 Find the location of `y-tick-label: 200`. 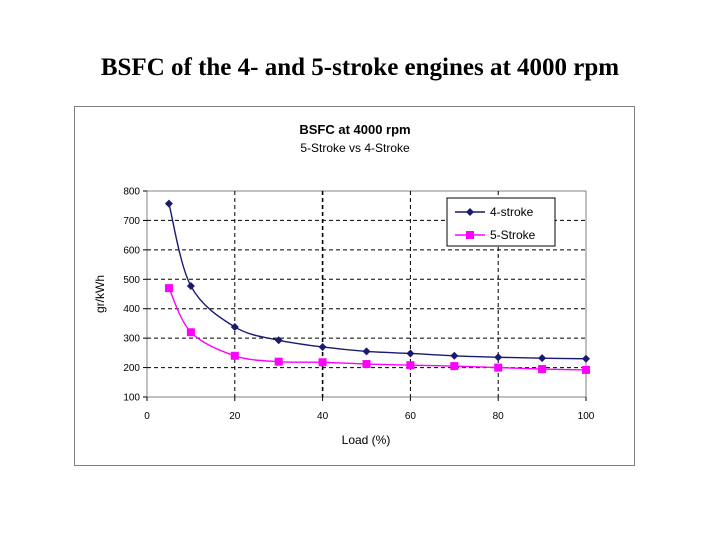

y-tick-label: 200 is located at coordinates (131, 368).